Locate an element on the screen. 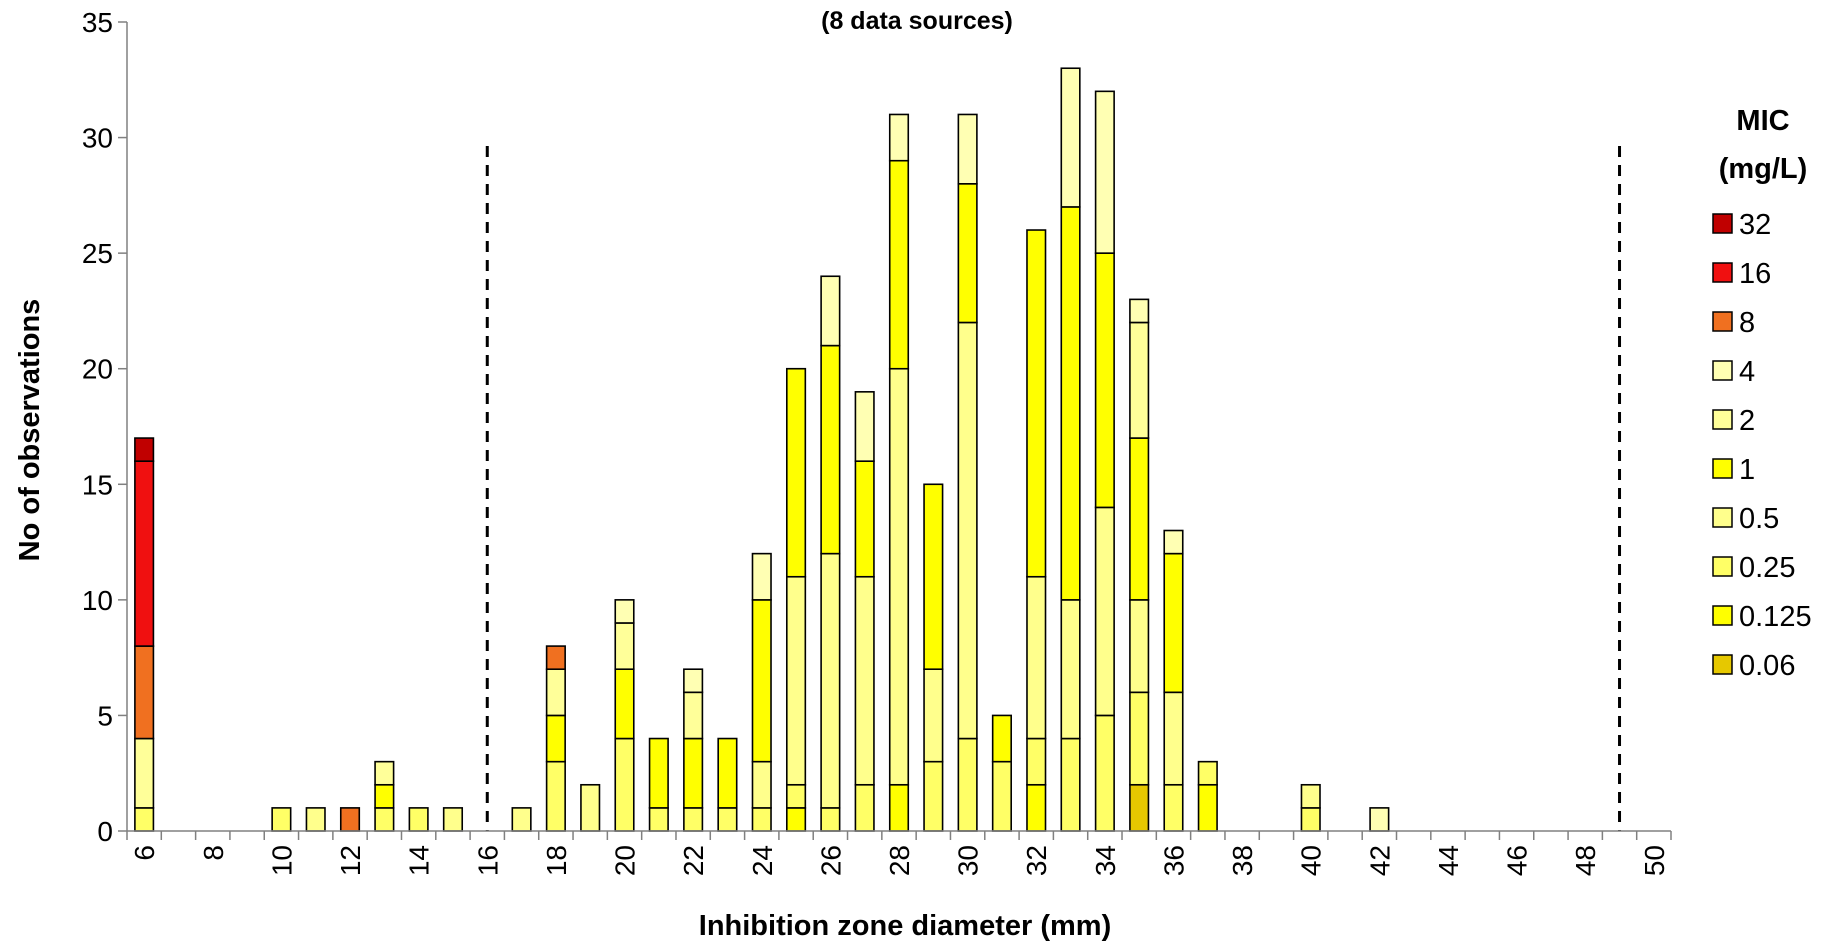 This screenshot has height=943, width=1847. x-tick-label-12: 12 is located at coordinates (350, 860).